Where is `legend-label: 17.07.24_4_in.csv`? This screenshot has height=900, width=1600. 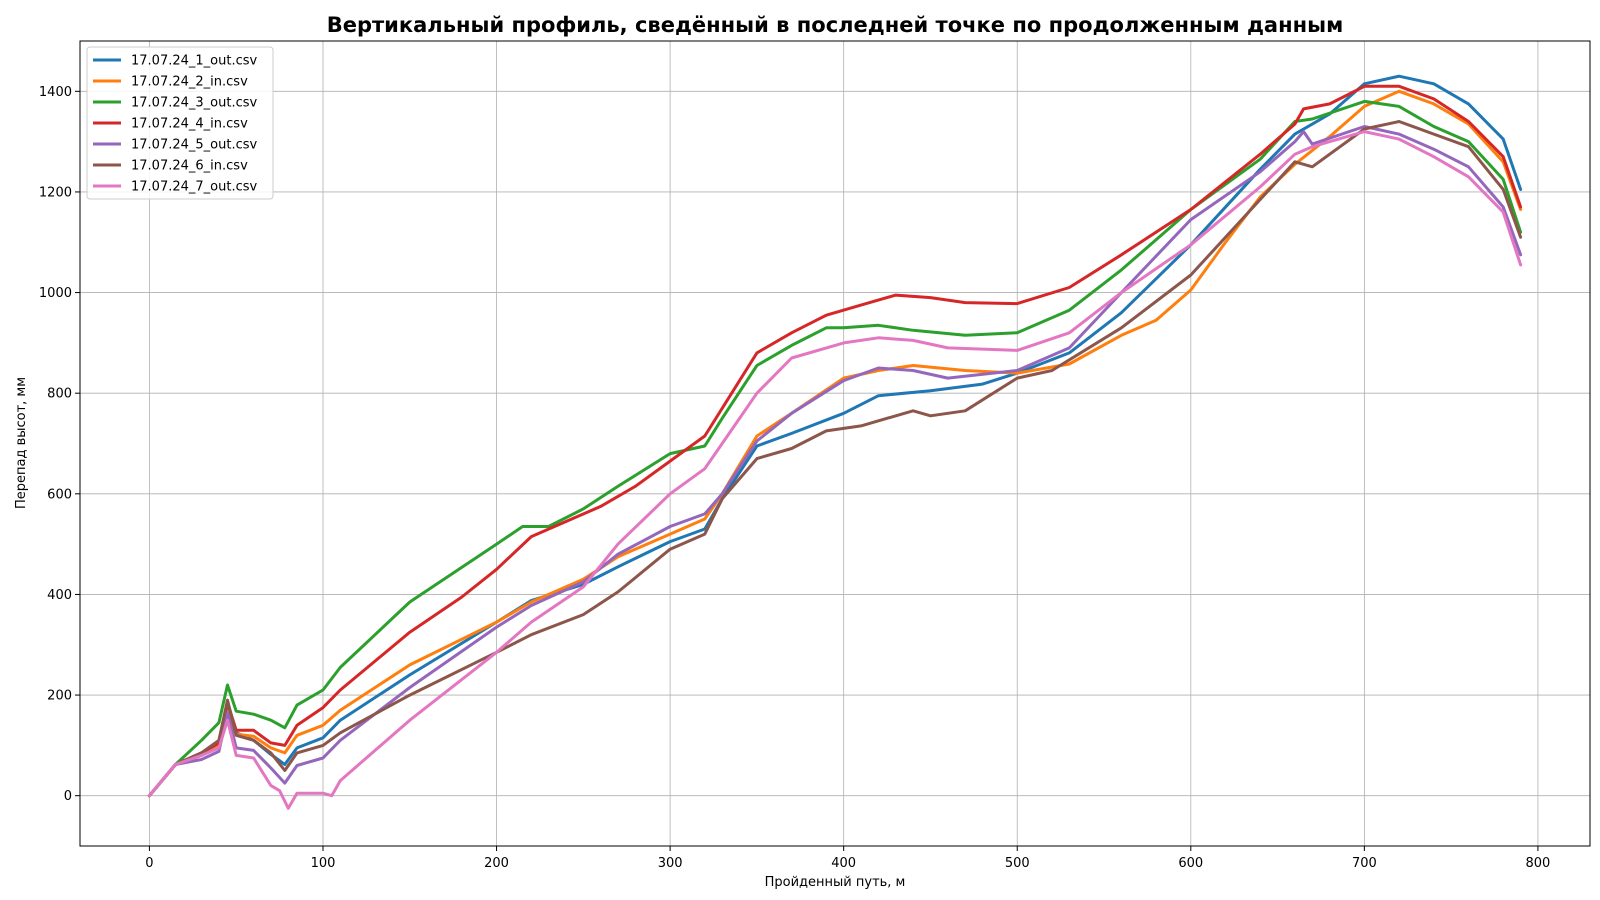
legend-label: 17.07.24_4_in.csv is located at coordinates (189, 124).